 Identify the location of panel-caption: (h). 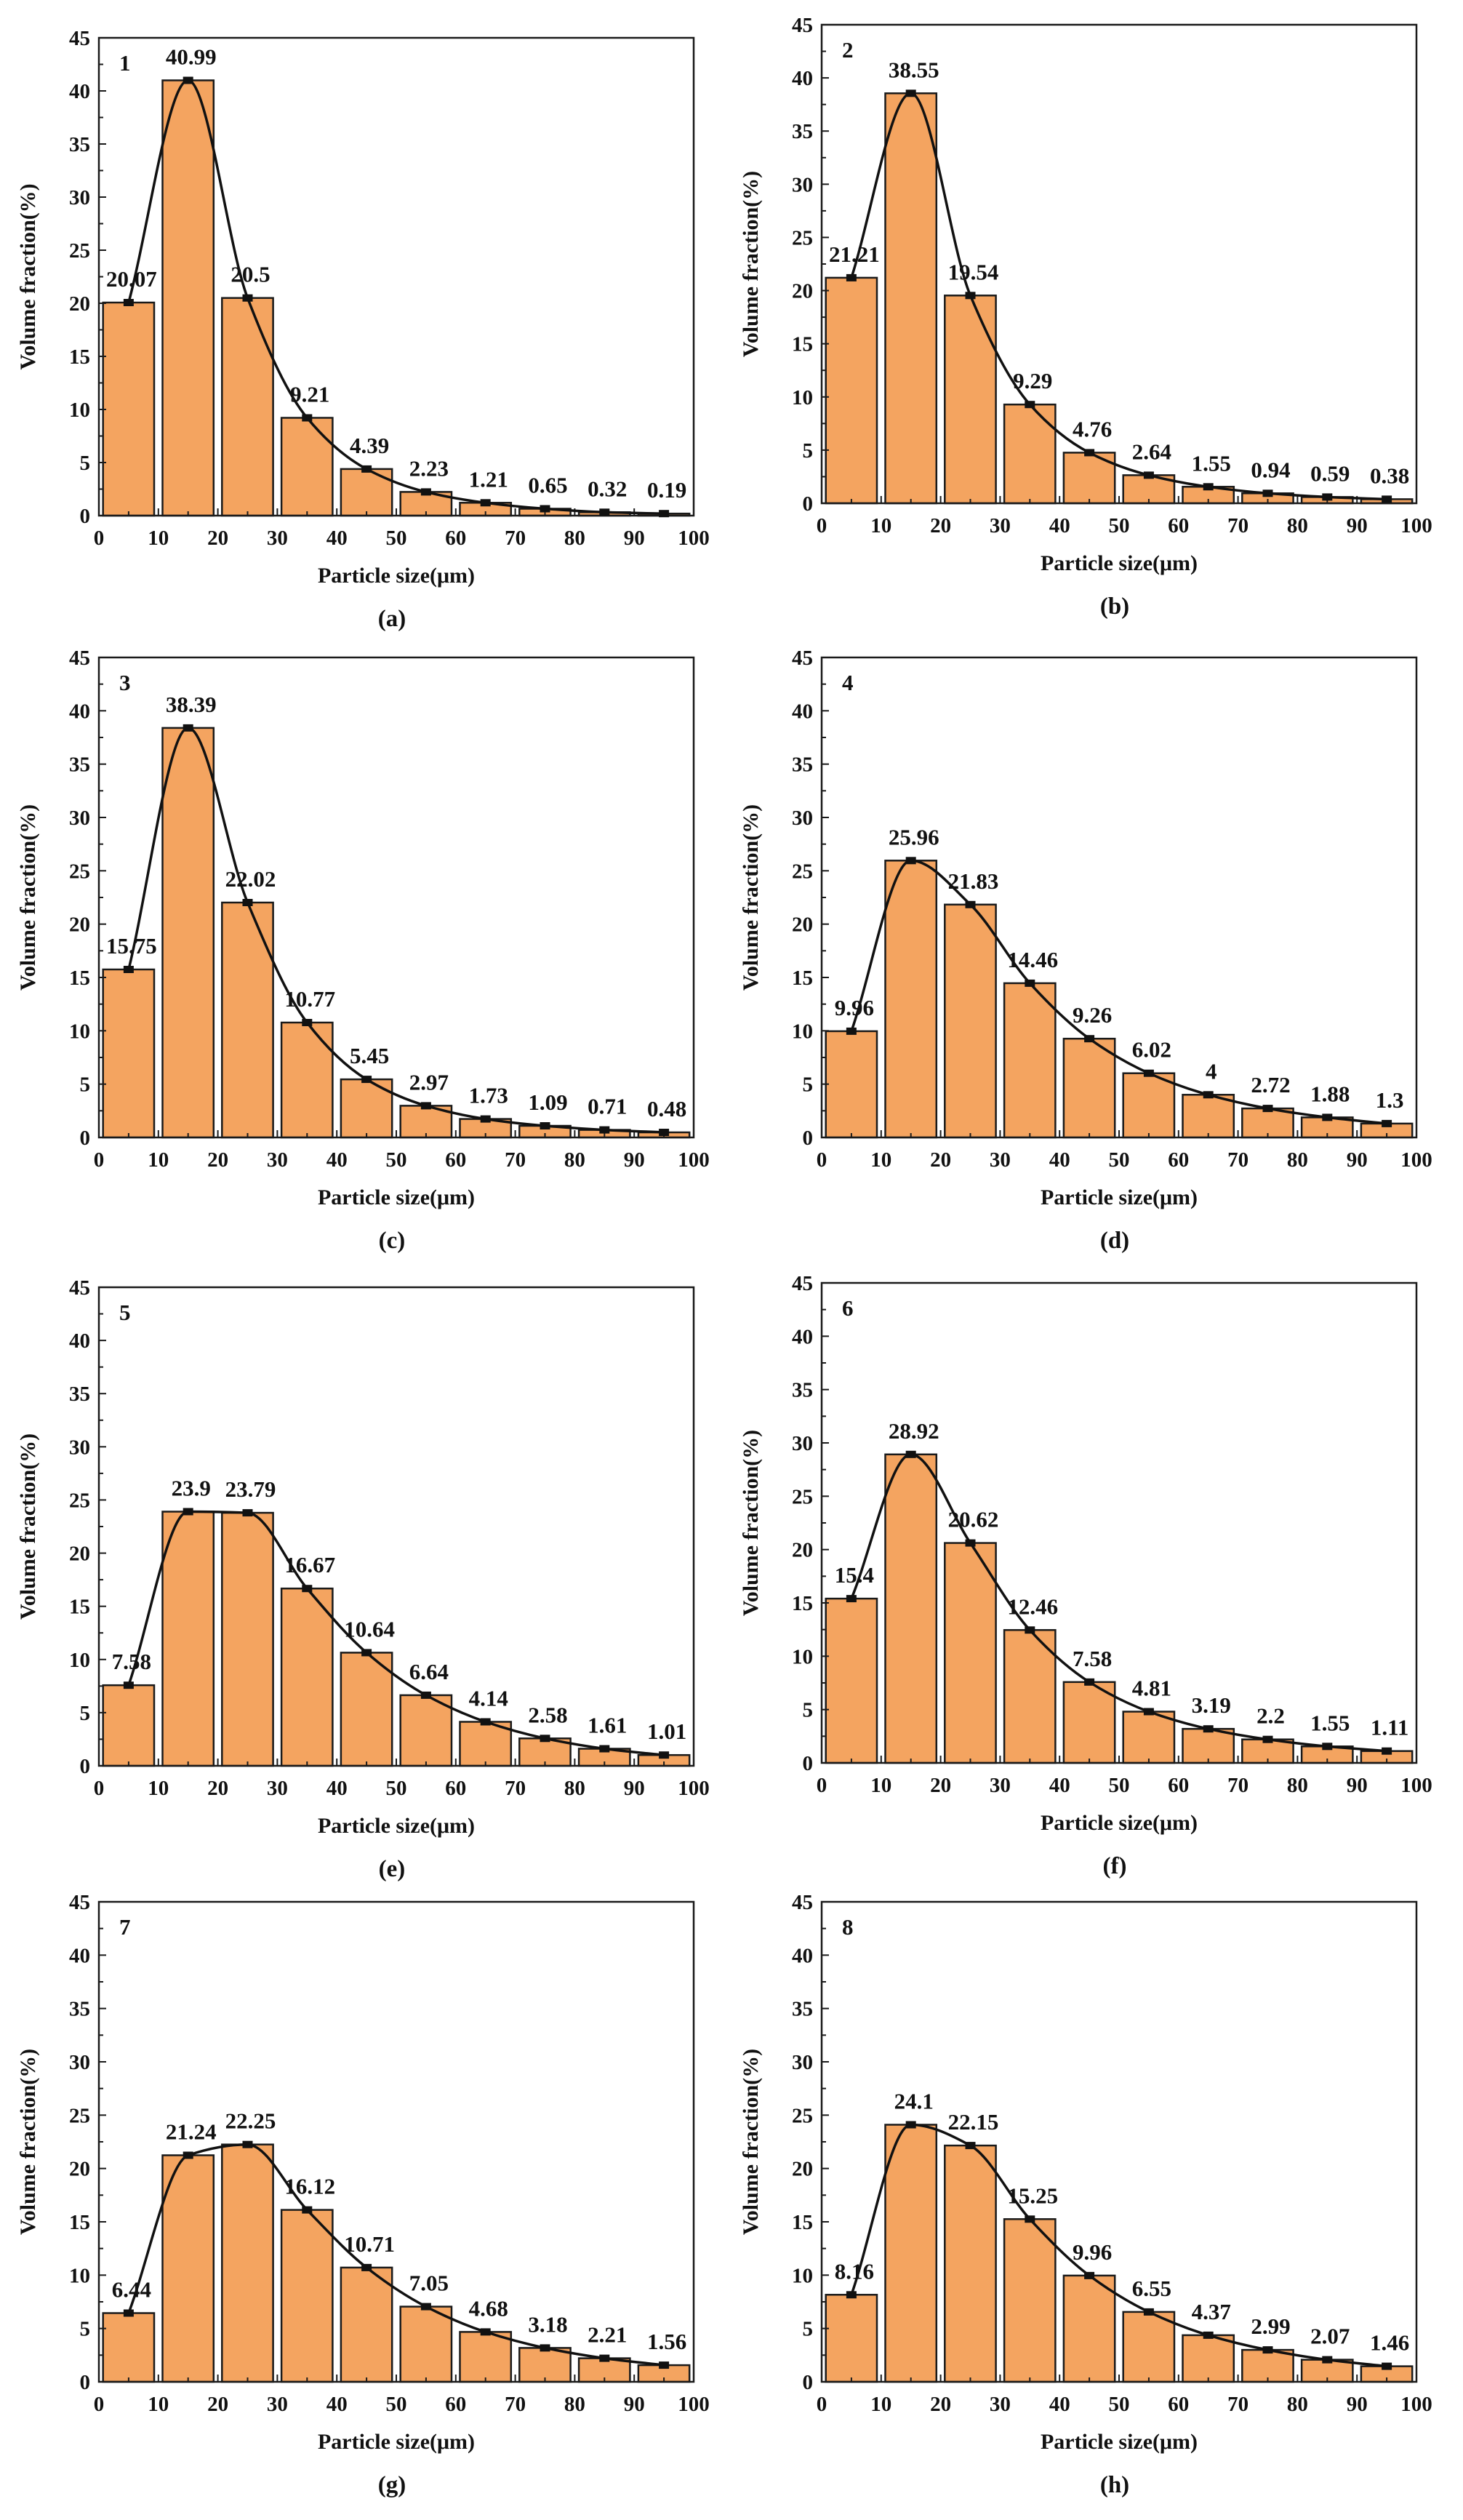
(1114, 2485).